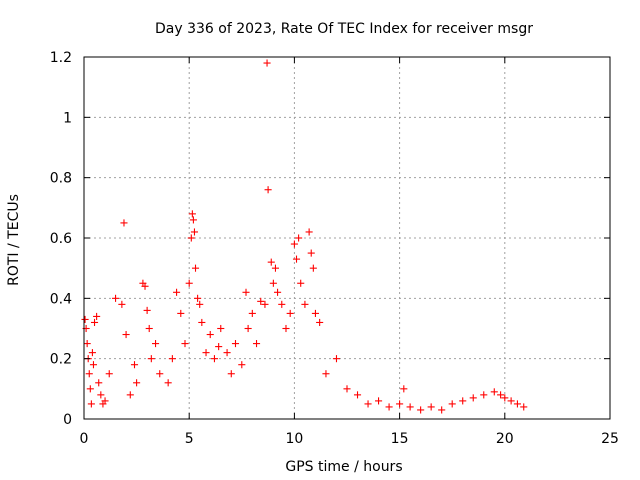  Describe the element at coordinates (61, 299) in the screenshot. I see `y-tick-label: 0.4` at that location.